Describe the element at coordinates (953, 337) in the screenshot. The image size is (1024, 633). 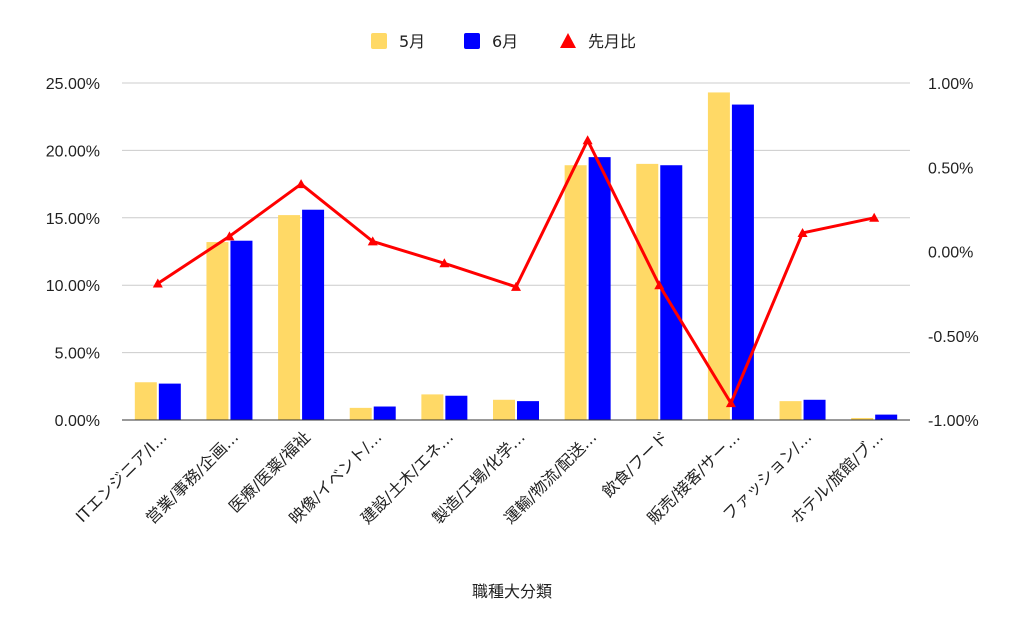
I see `right-tick-label: -0.50%` at that location.